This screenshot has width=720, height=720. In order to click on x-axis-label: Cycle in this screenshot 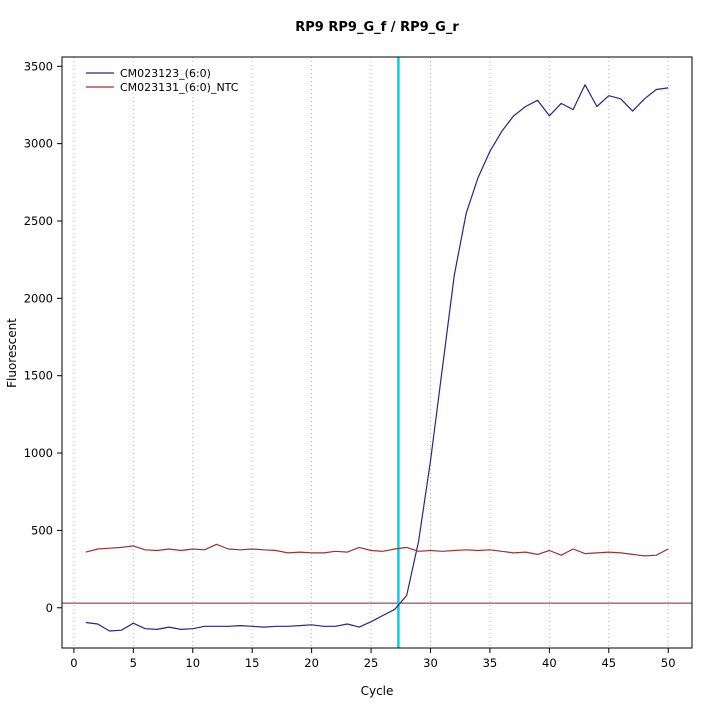, I will do `click(377, 691)`.